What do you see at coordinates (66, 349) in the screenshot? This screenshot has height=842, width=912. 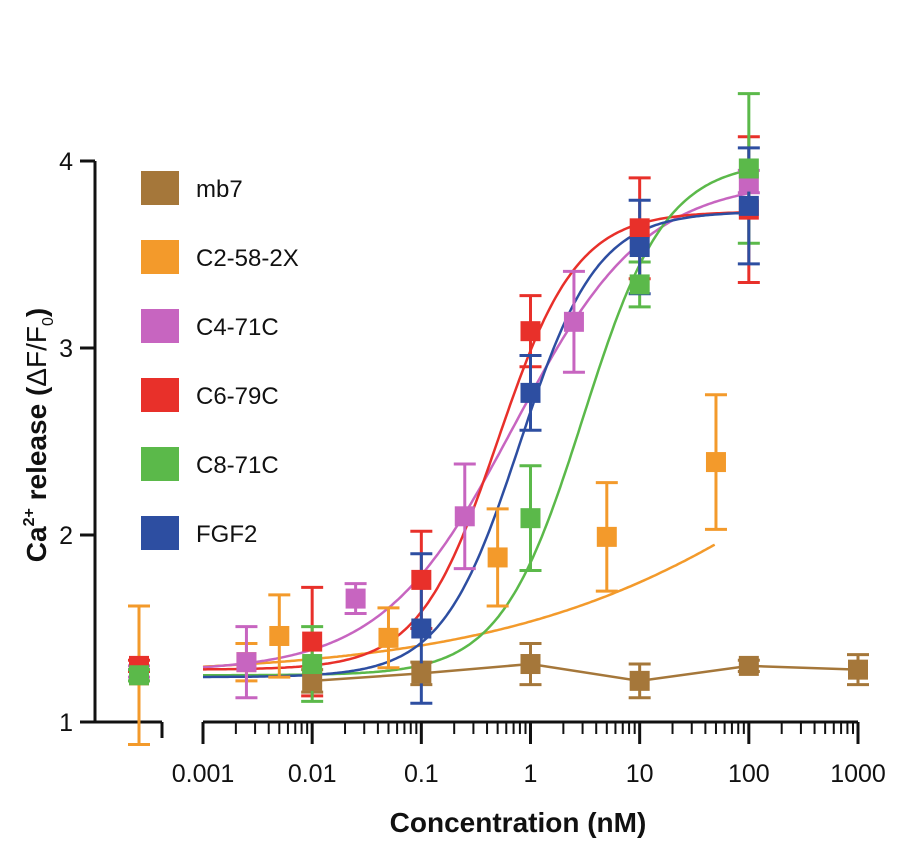 I see `y-tick-label: 3` at bounding box center [66, 349].